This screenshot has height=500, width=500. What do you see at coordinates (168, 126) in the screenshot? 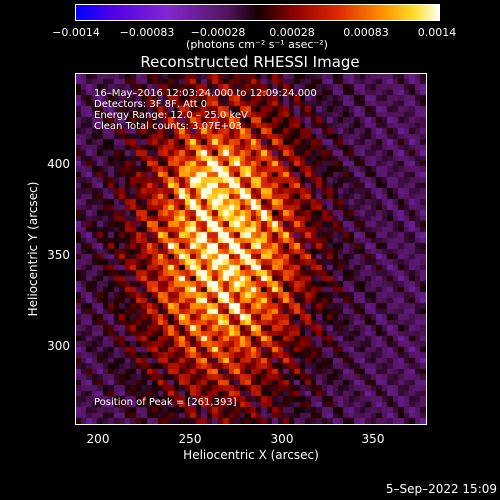
I see `annotation-clean-counts: Clean Total counts: 3.07E+03` at bounding box center [168, 126].